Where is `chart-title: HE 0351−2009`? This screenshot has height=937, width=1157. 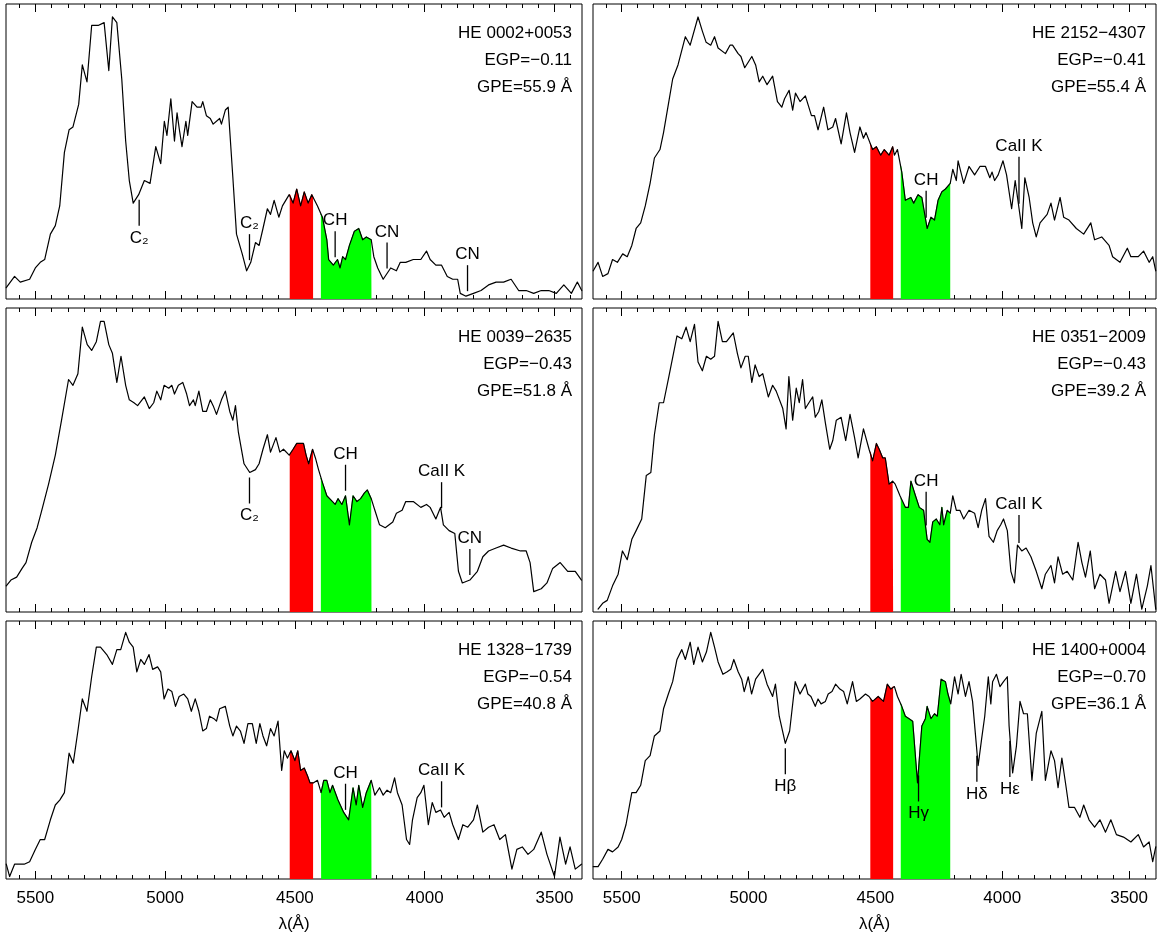
chart-title: HE 0351−2009 is located at coordinates (1089, 336).